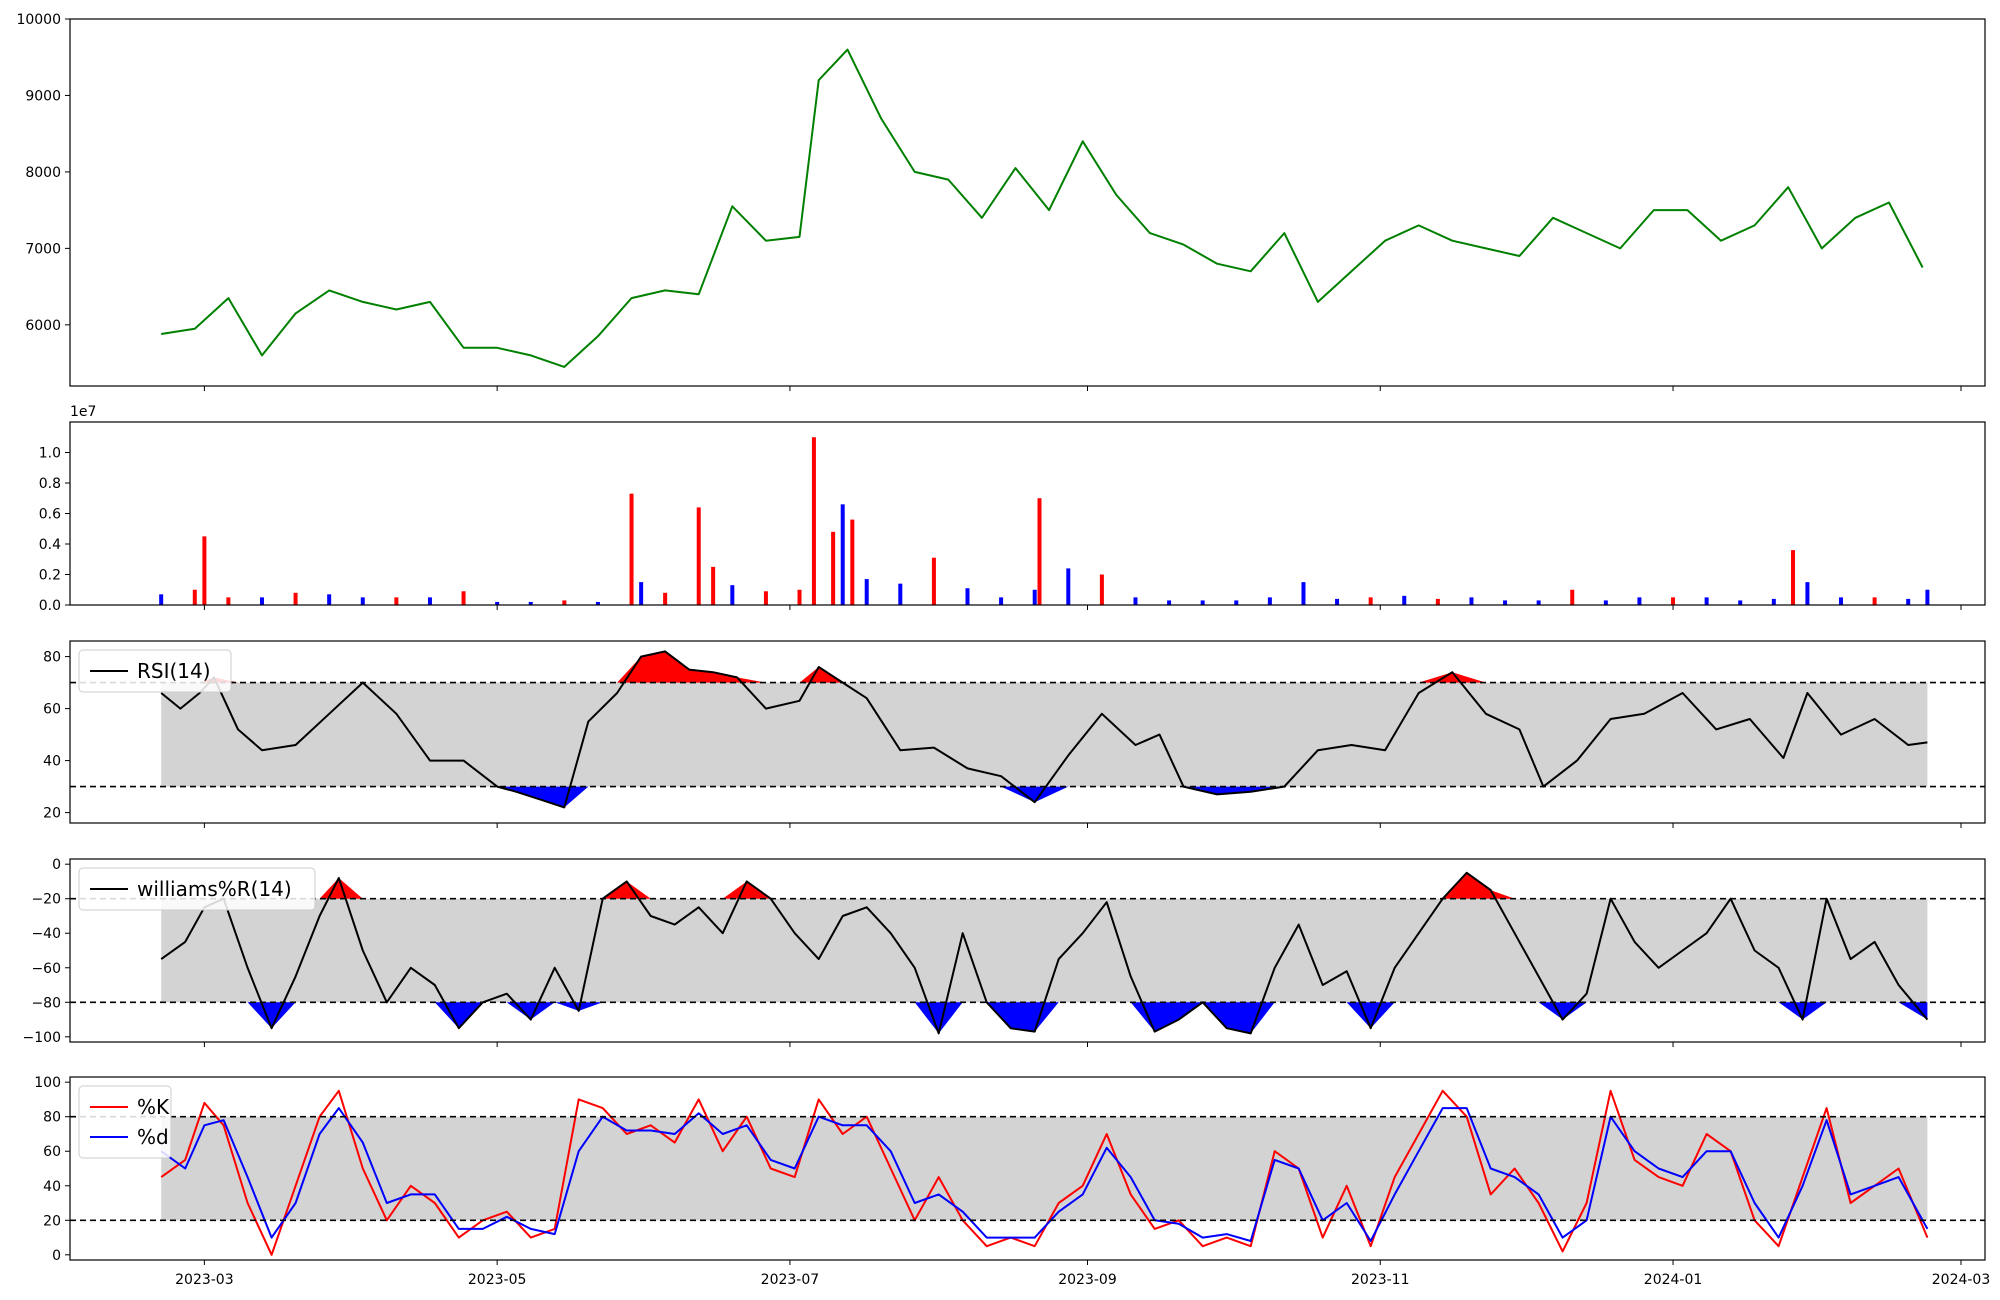  I want to click on x-tick-label: 2023-03, so click(204, 1280).